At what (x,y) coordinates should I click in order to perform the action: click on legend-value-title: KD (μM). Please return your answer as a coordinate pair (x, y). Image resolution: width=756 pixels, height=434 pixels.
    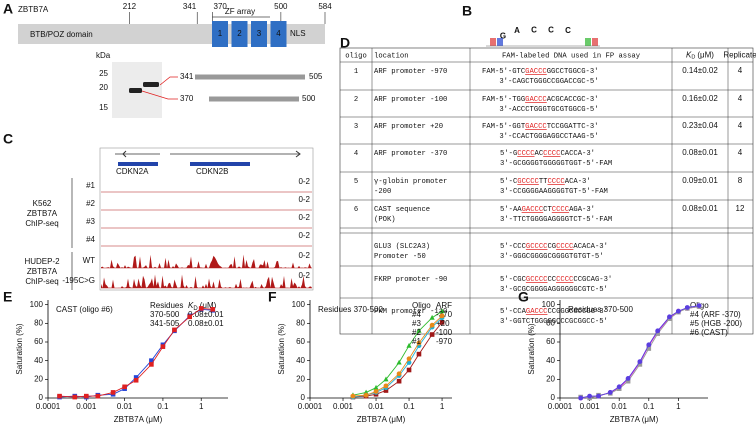
    Looking at the image, I should click on (202, 306).